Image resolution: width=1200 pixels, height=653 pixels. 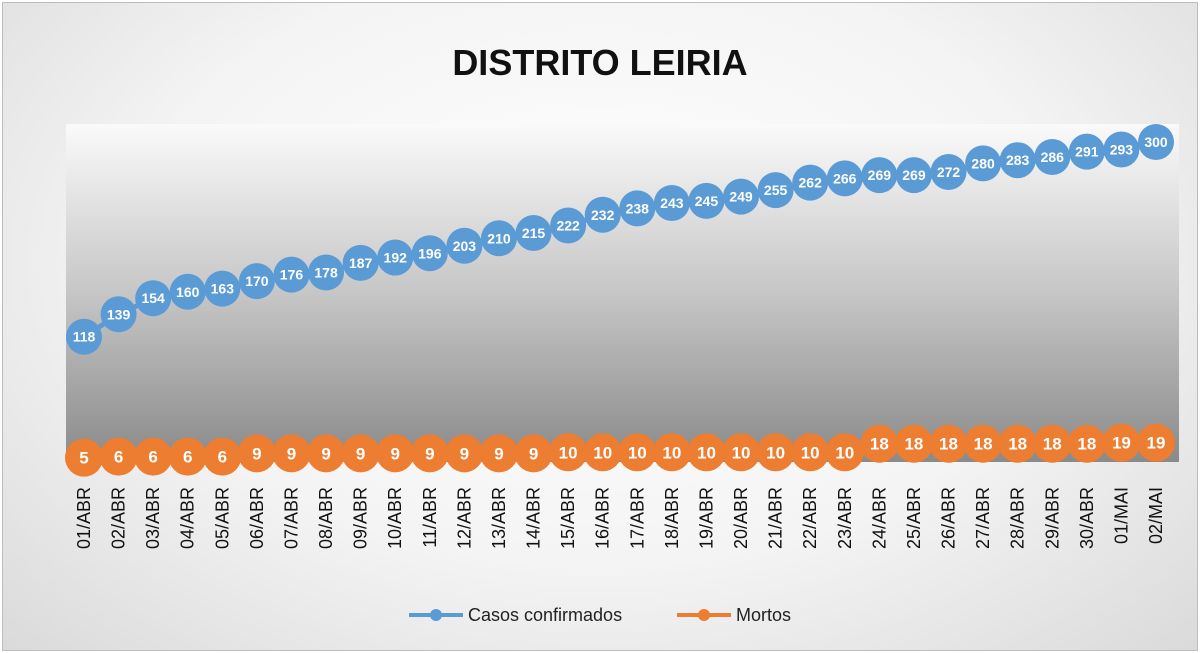 What do you see at coordinates (880, 175) in the screenshot?
I see `data-label-casos: 269` at bounding box center [880, 175].